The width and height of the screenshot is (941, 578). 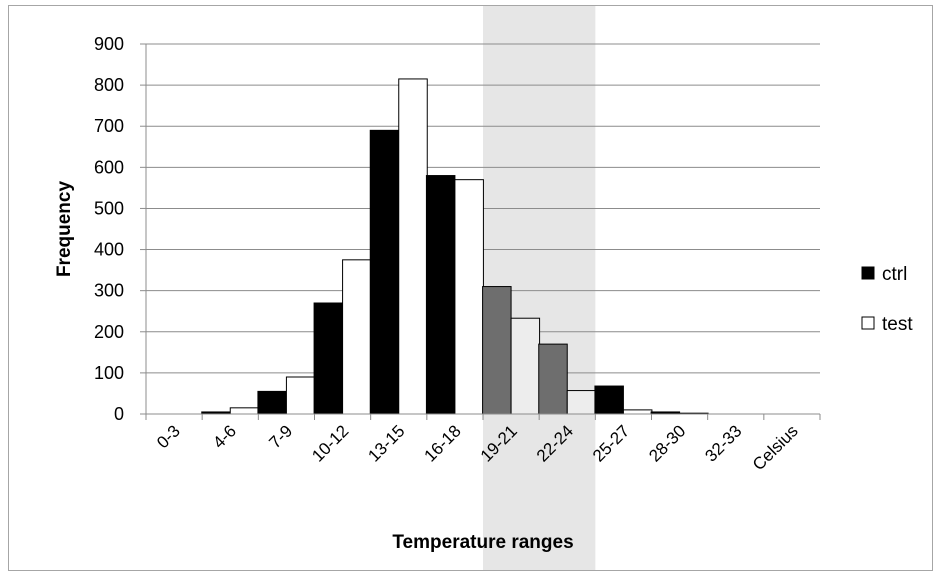 I want to click on y-tick-label-300: 300, so click(x=109, y=291).